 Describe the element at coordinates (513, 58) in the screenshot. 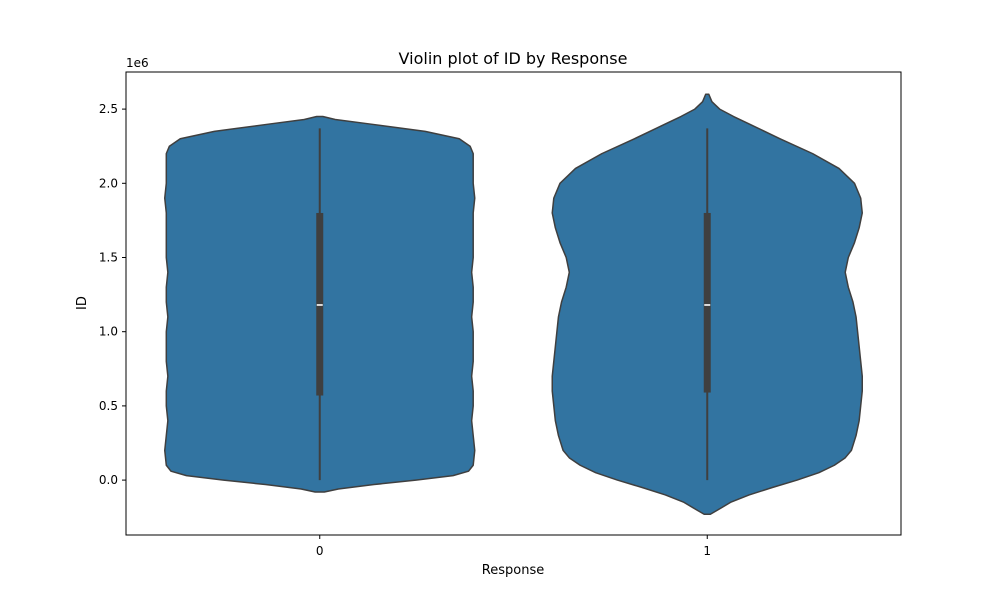

I see `chart-title: Violin plot of ID by Response` at that location.